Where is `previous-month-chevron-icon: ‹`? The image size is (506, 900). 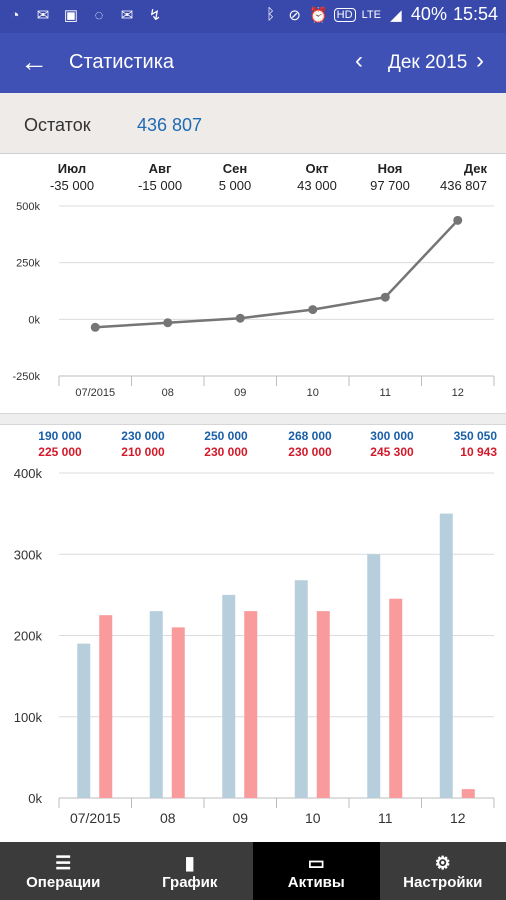 previous-month-chevron-icon: ‹ is located at coordinates (359, 60).